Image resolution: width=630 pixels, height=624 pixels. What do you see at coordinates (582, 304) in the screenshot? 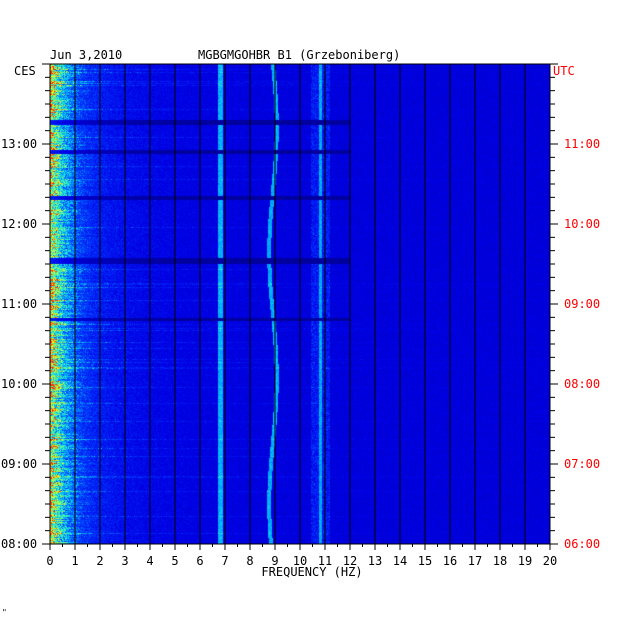
I see `right-tick-label: 09:00` at bounding box center [582, 304].